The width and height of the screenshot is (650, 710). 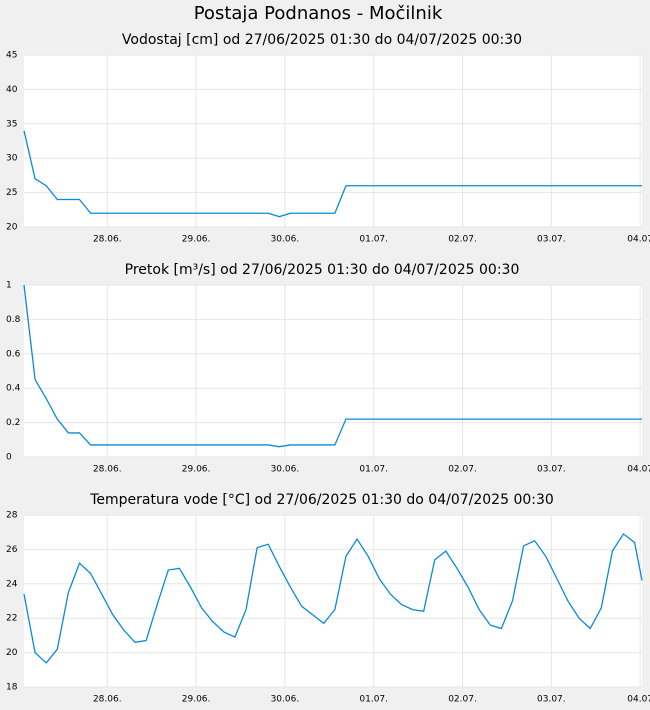 I want to click on y-tick-label: 35, so click(x=11, y=124).